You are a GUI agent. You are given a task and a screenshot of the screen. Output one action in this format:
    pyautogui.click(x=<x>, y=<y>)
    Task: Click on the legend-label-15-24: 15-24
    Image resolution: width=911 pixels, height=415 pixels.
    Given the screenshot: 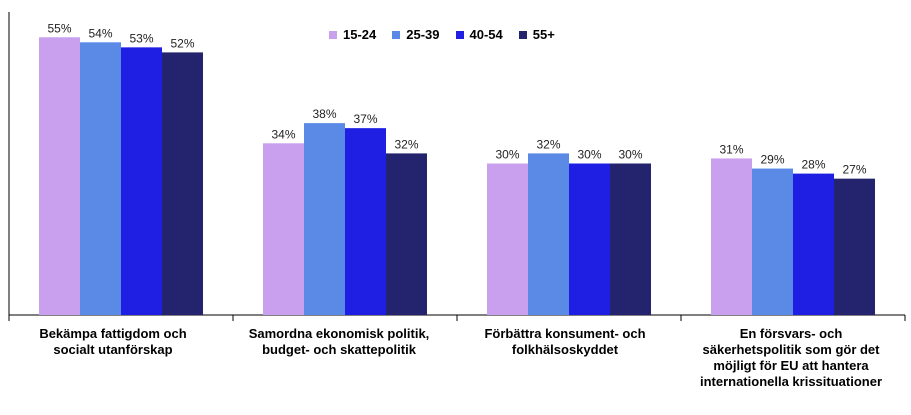 What is the action you would take?
    pyautogui.click(x=360, y=34)
    